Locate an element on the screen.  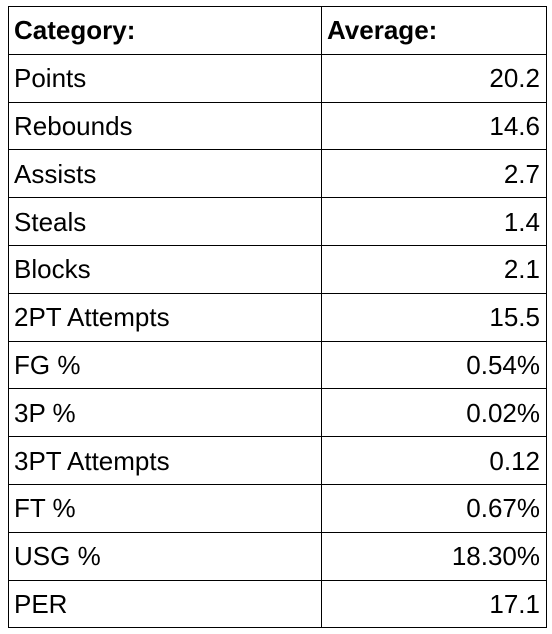
average-cell: 0.54% is located at coordinates (434, 365).